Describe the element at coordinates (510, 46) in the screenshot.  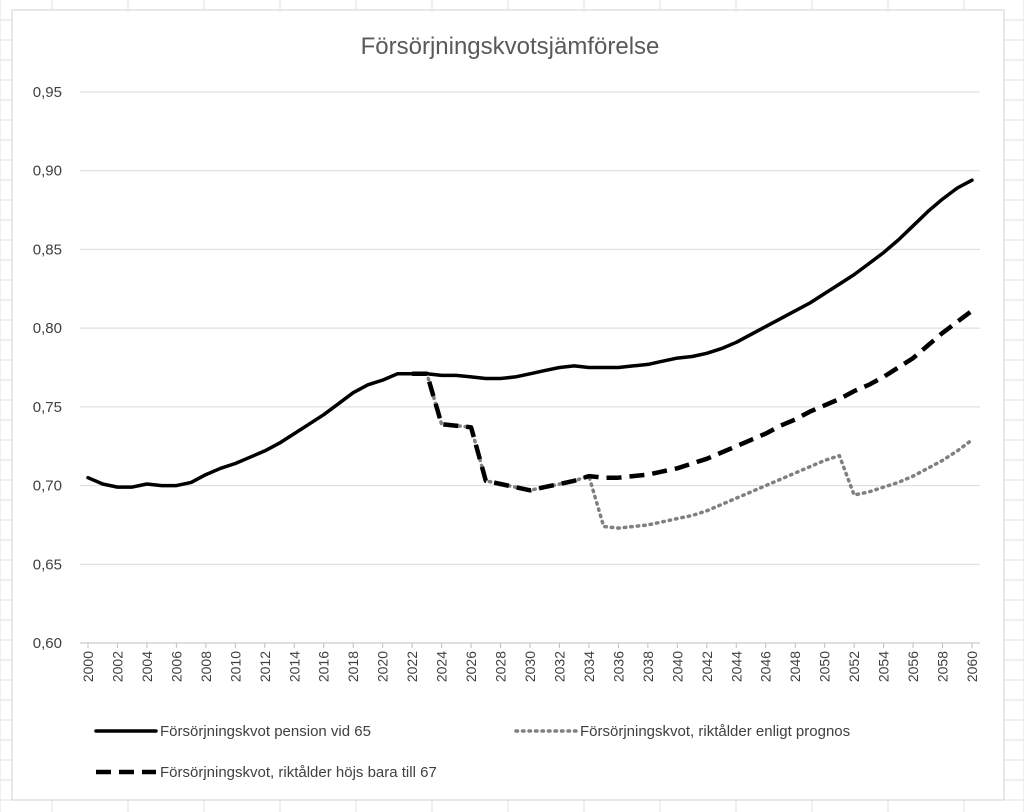
I see `chart-title: Försörjningskvotsjämförelse` at that location.